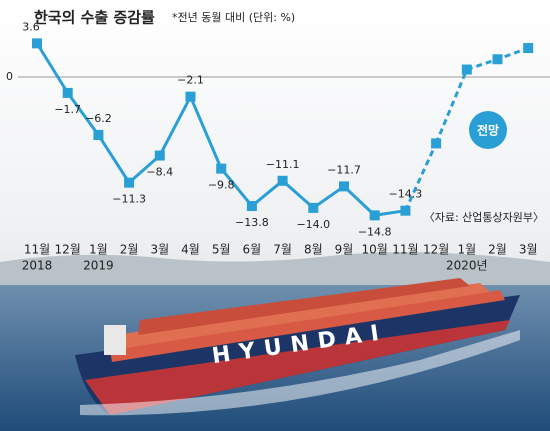  Describe the element at coordinates (283, 164) in the screenshot. I see `value-label: −11.1` at that location.